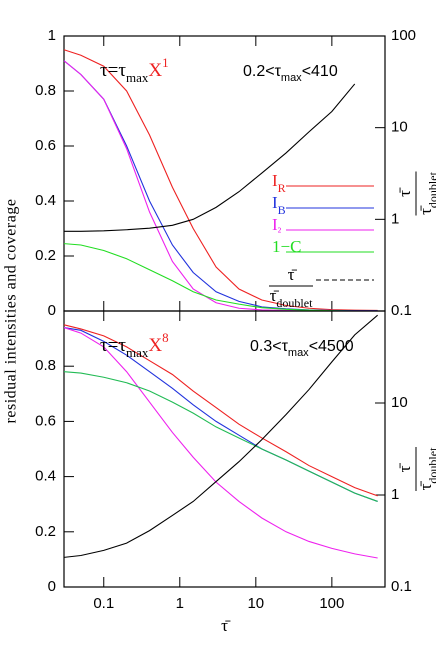  What do you see at coordinates (165, 62) in the screenshot?
I see `formula-part: 1` at bounding box center [165, 62].